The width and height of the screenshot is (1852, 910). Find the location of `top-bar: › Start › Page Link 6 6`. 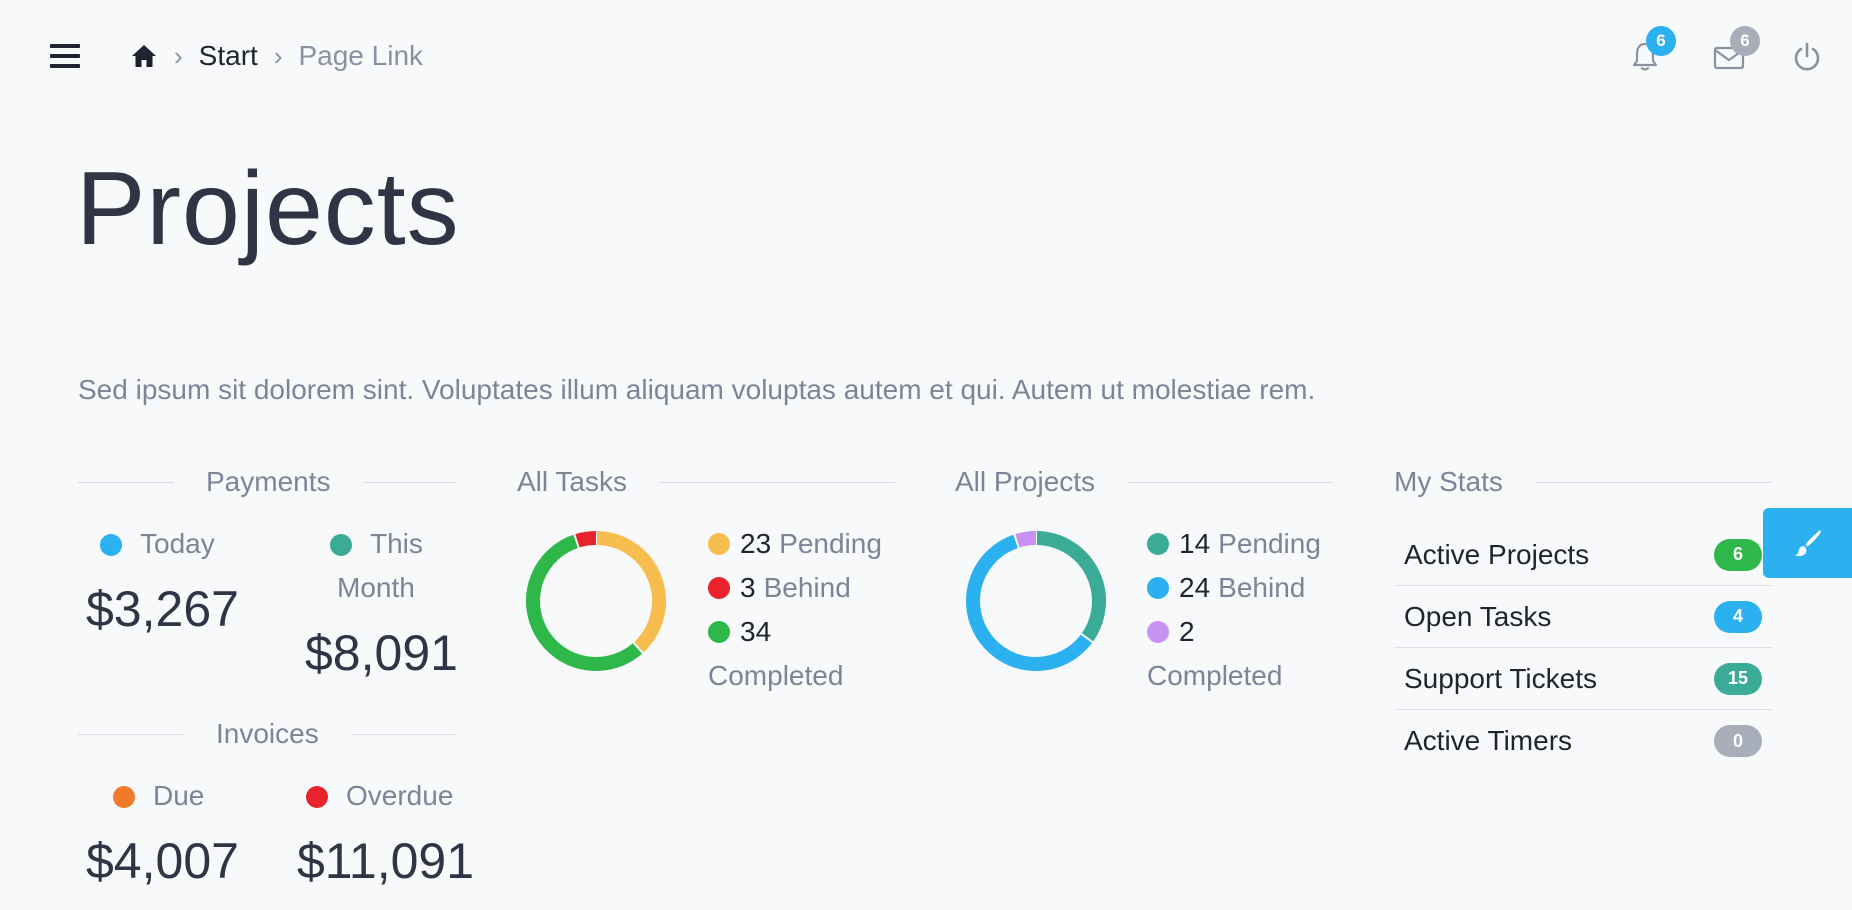

top-bar: › Start › Page Link 6 6 is located at coordinates (926, 55).